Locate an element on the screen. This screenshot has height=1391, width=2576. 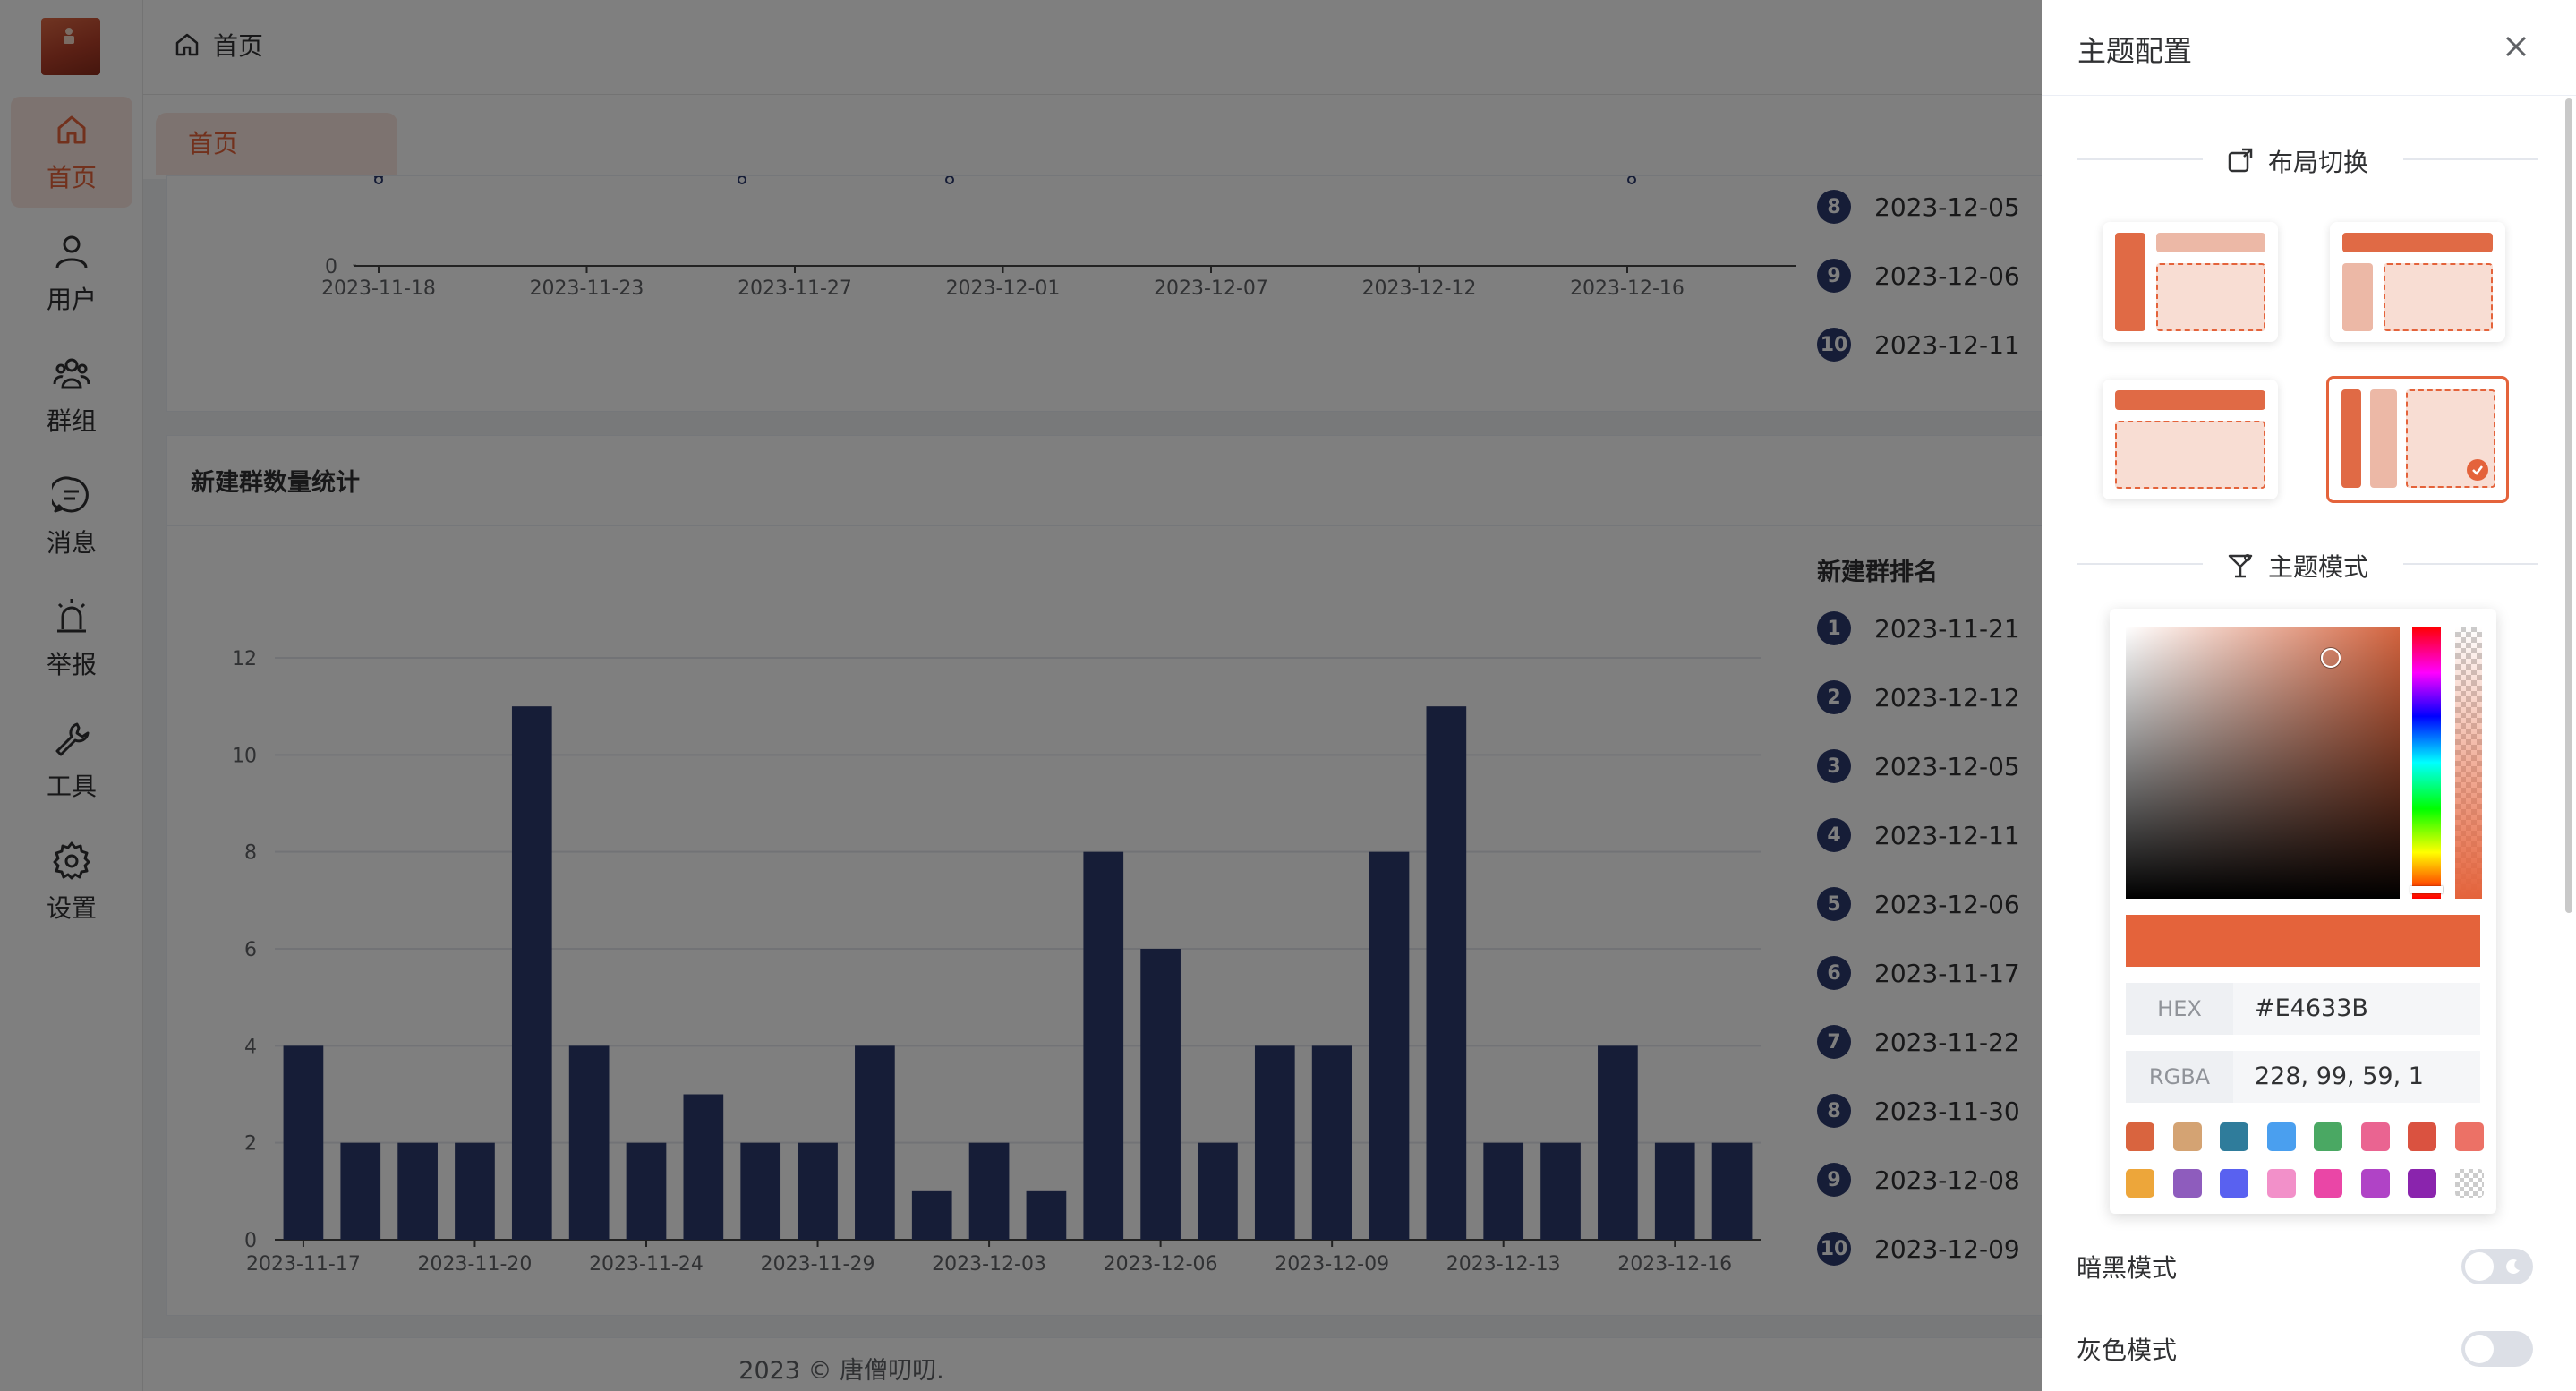
gray-mode-label: 灰色模式 is located at coordinates (2127, 1351).